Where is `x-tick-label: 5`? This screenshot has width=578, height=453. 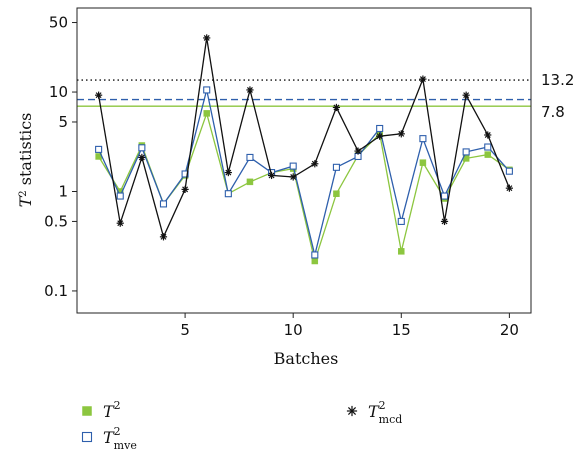
x-tick-label: 5 is located at coordinates (185, 330).